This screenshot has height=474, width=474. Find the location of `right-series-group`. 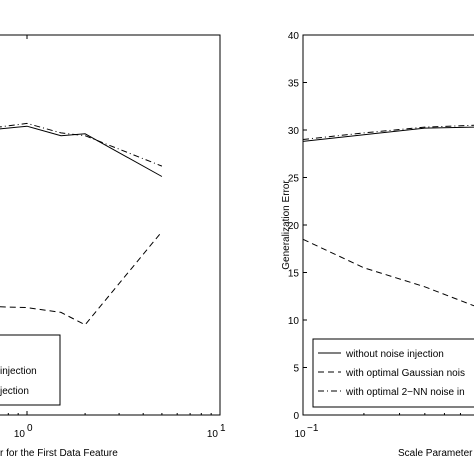

right-series-group is located at coordinates (388, 215).